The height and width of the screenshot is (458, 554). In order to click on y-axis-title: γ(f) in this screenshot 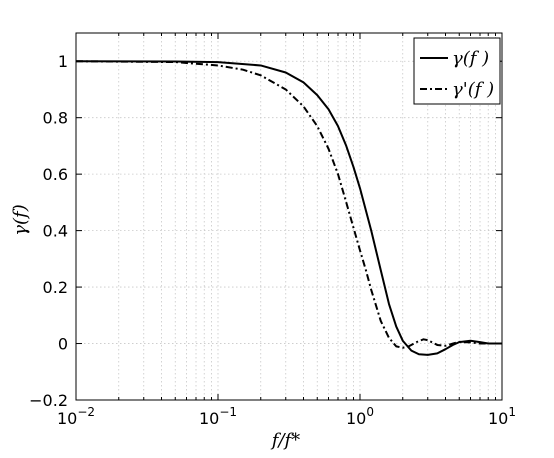, I will do `click(20, 219)`.